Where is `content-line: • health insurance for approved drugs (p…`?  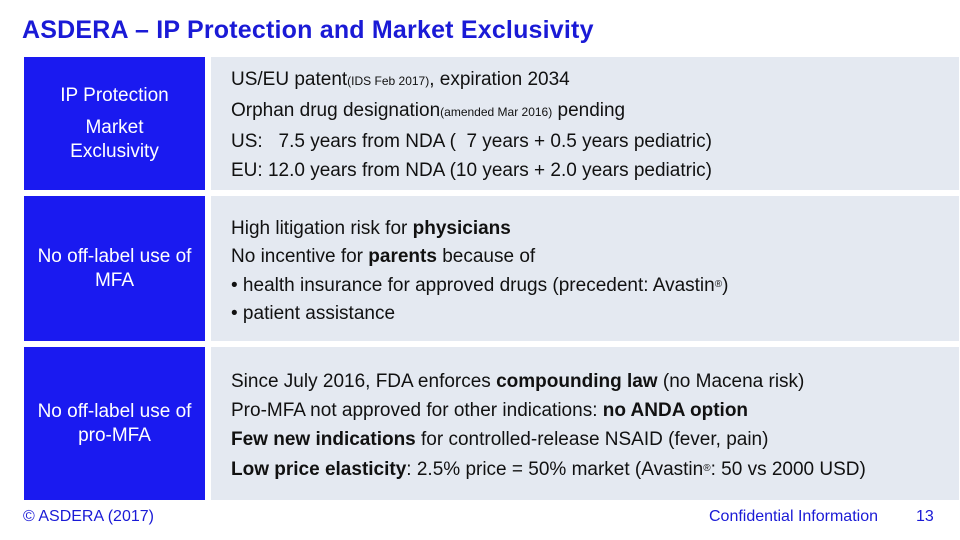 content-line: • health insurance for approved drugs (p… is located at coordinates (480, 285).